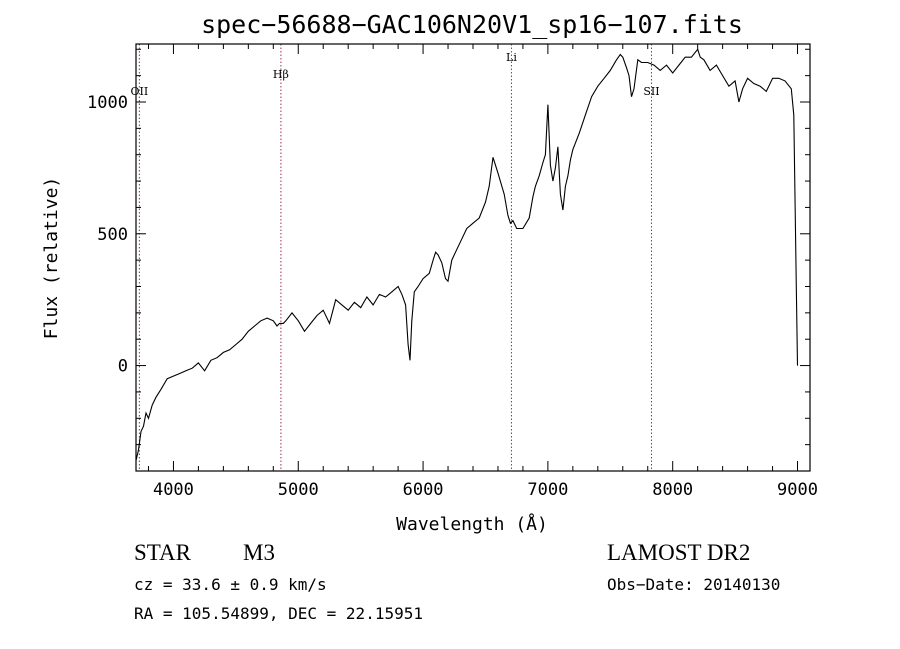  I want to click on y-tick-label: 500, so click(112, 235).